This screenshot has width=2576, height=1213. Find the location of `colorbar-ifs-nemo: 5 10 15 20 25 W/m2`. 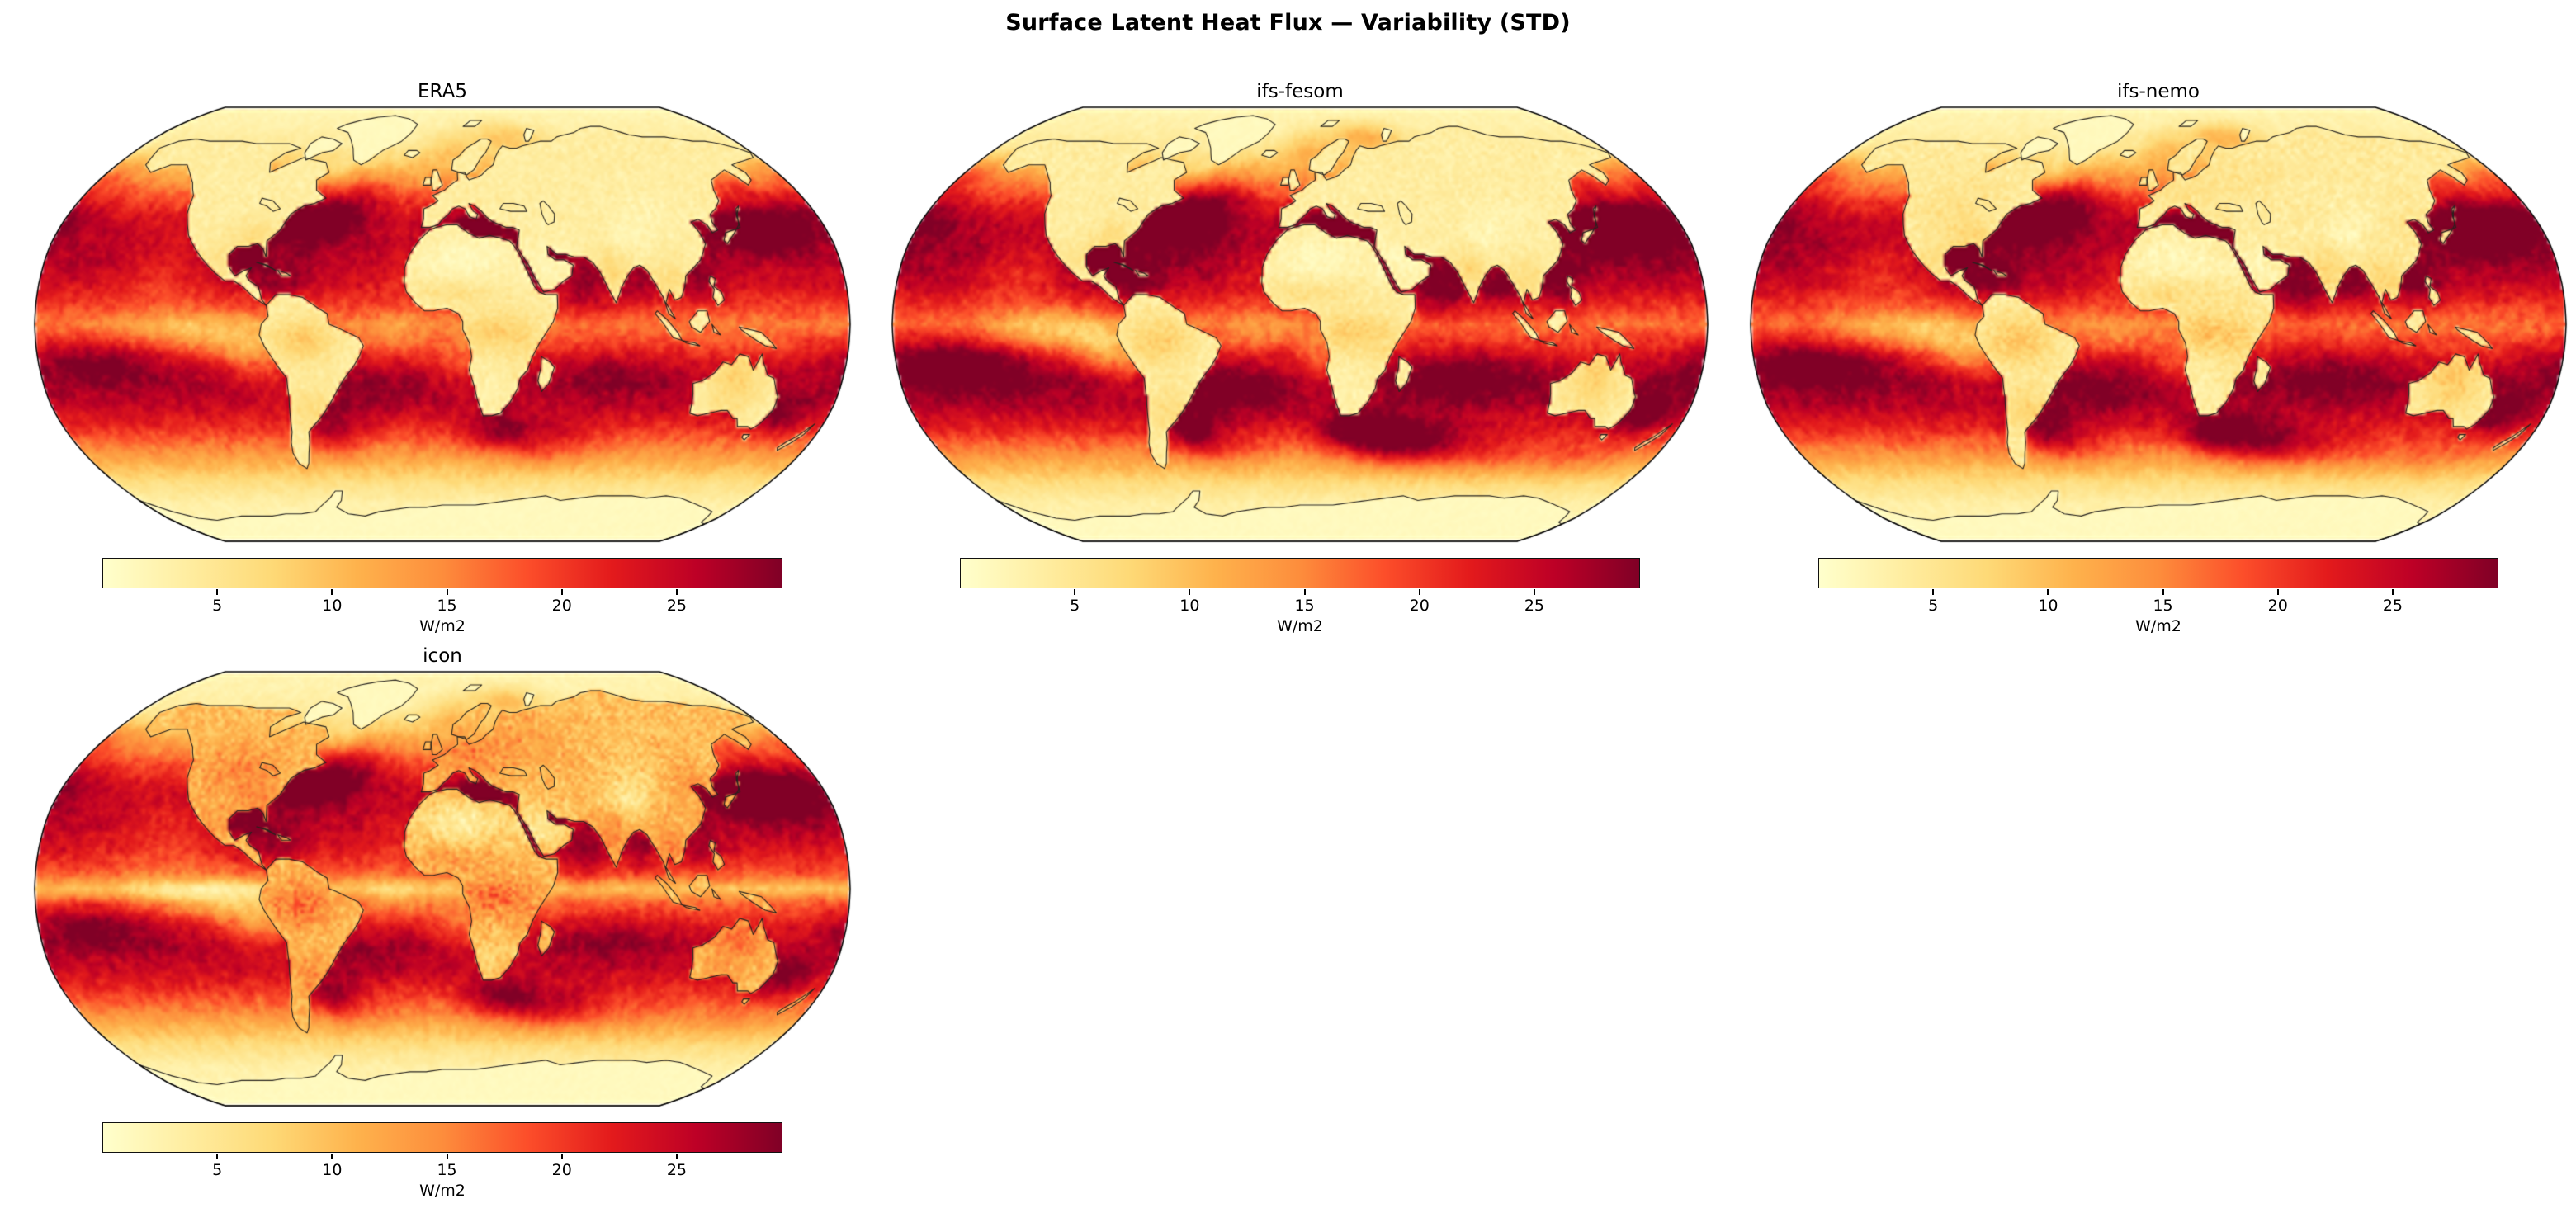

colorbar-ifs-nemo: 5 10 15 20 25 W/m2 is located at coordinates (2158, 602).